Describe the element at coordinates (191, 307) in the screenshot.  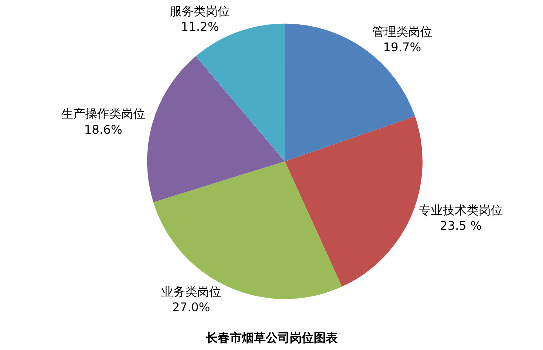
I see `data-label: 27.0%` at that location.